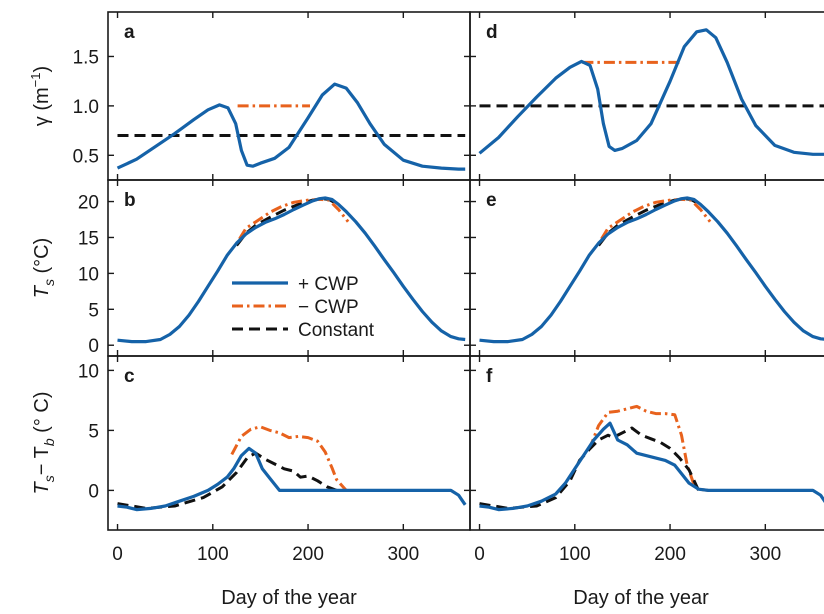 Image resolution: width=824 pixels, height=614 pixels. I want to click on y-tick-label: 20, so click(88, 203).